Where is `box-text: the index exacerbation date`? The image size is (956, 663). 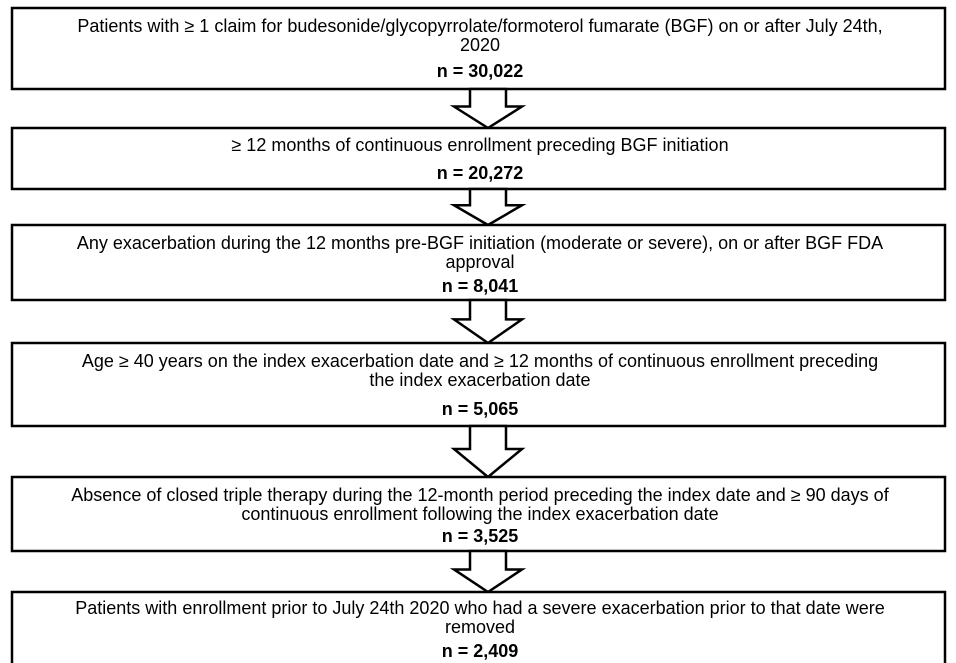
box-text: the index exacerbation date is located at coordinates (479, 380).